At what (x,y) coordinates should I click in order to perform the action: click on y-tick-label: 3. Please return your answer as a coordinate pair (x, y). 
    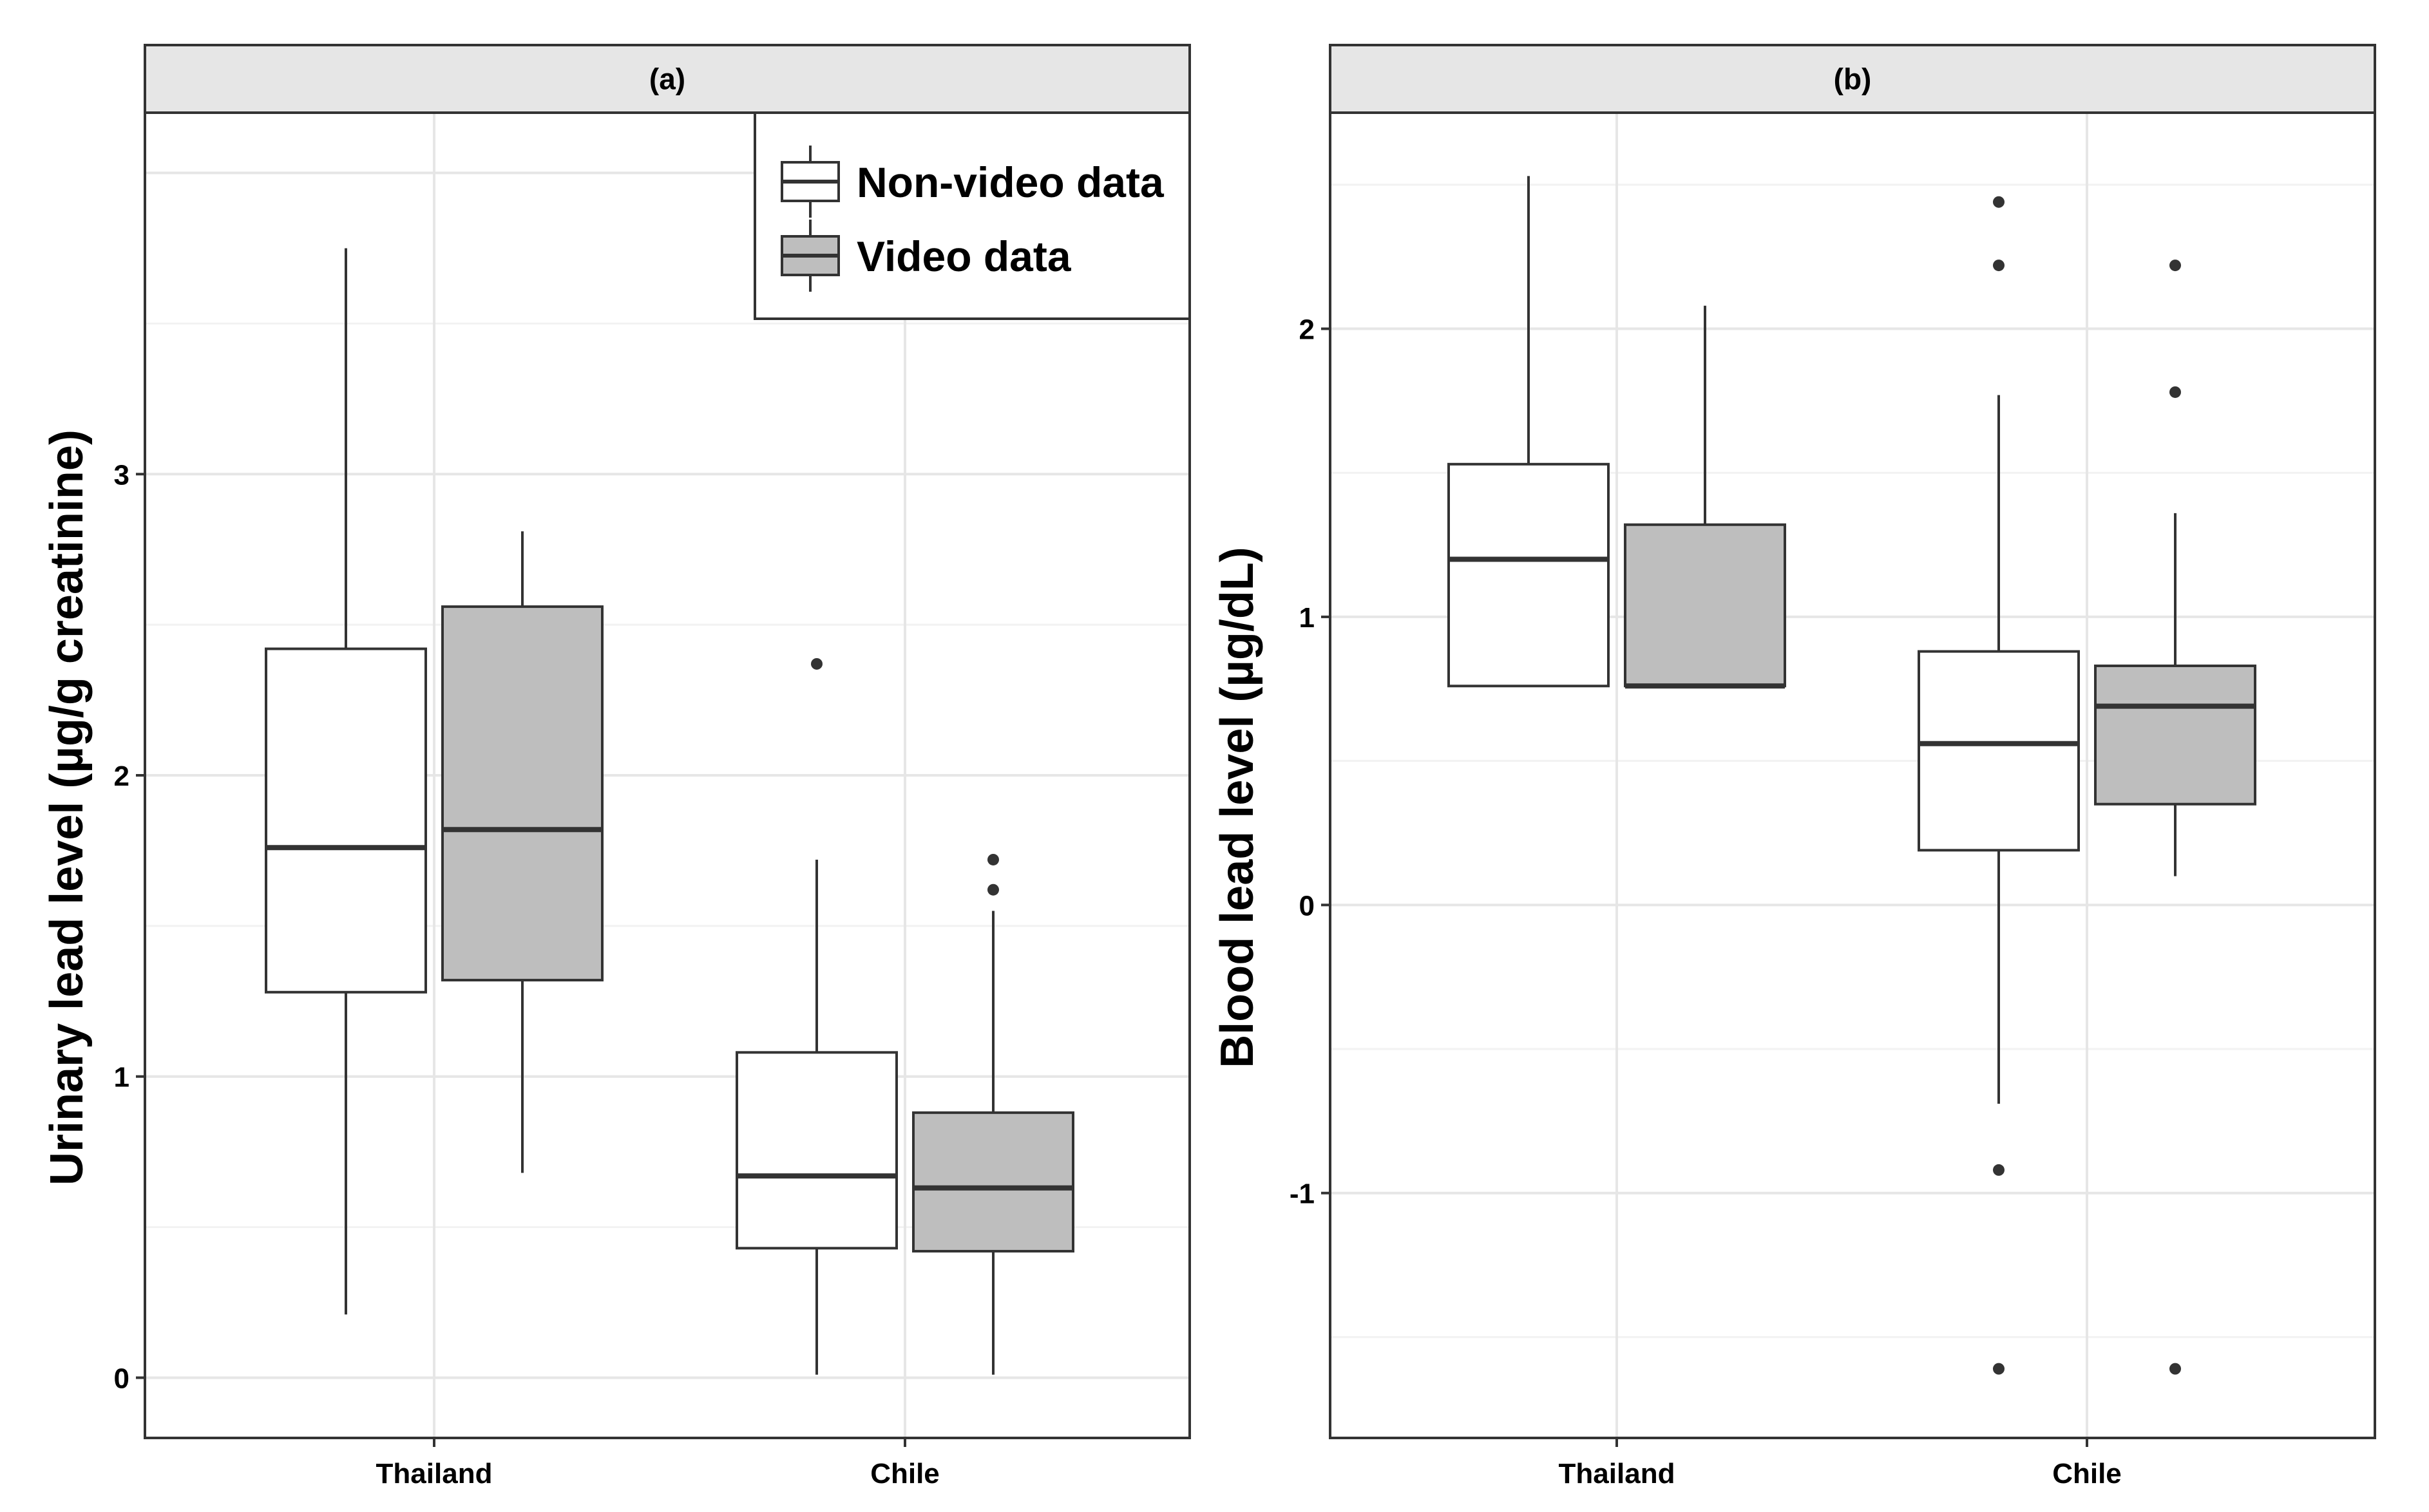
    Looking at the image, I should click on (121, 475).